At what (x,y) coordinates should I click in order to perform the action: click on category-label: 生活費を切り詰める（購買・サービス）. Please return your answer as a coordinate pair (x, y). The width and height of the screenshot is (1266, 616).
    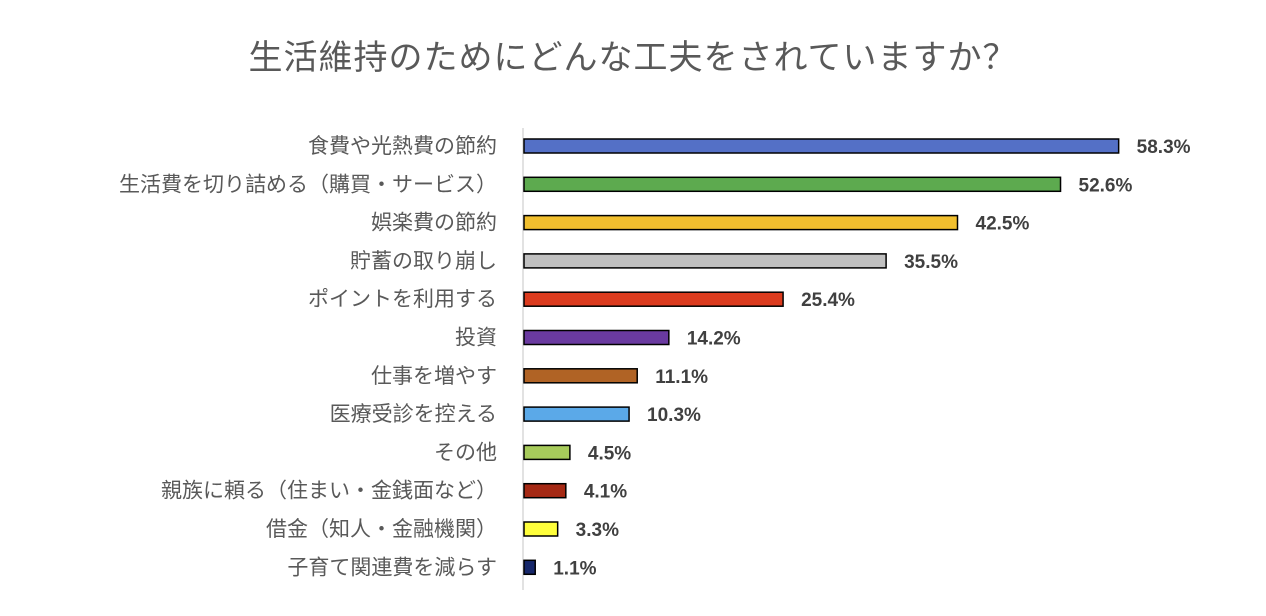
    Looking at the image, I should click on (308, 184).